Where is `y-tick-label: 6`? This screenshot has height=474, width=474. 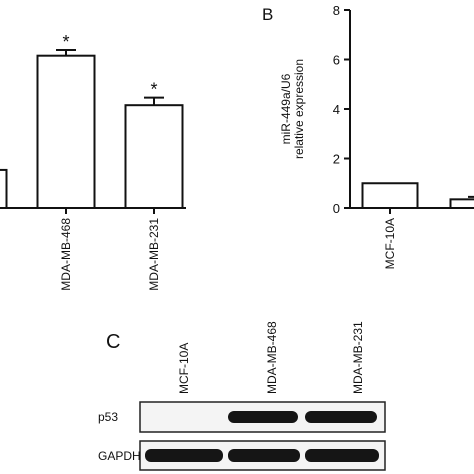 y-tick-label: 6 is located at coordinates (336, 60).